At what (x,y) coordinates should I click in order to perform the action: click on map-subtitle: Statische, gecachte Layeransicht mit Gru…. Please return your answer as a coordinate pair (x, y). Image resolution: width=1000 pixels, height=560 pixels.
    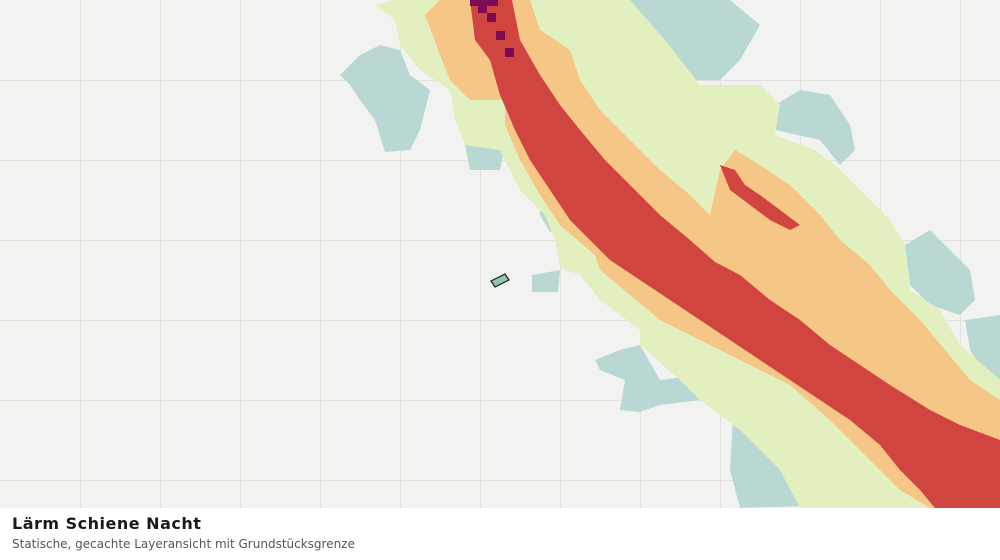
    Looking at the image, I should click on (183, 544).